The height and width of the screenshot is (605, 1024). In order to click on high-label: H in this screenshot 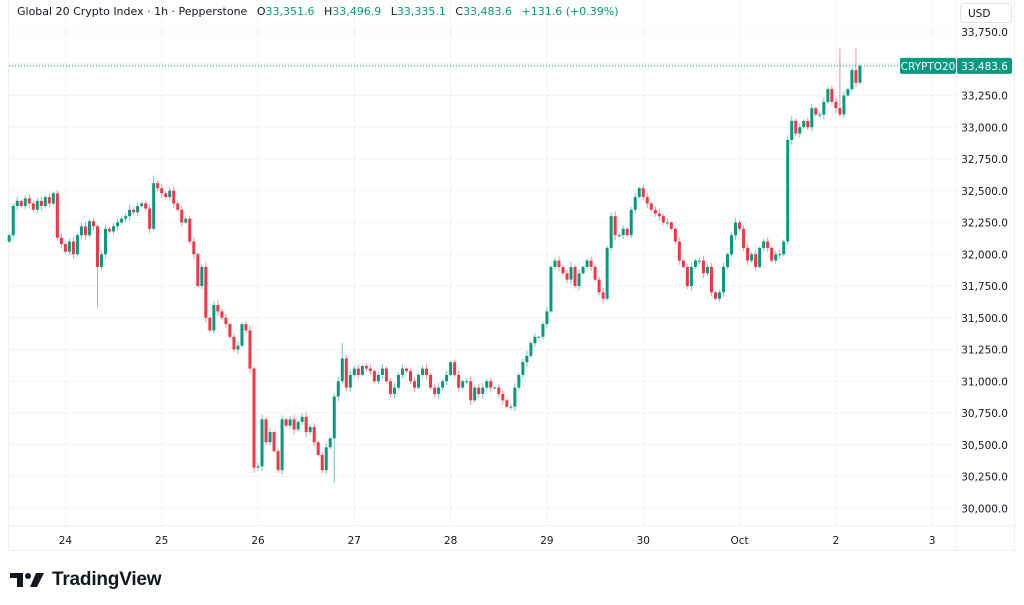, I will do `click(328, 11)`.